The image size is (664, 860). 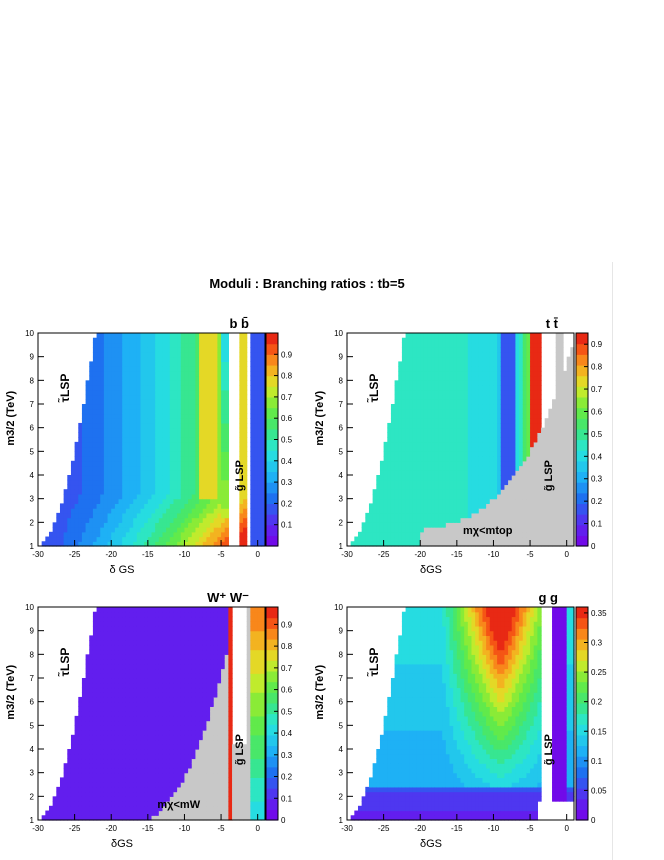 What do you see at coordinates (597, 367) in the screenshot?
I see `colorbar-tick-label: 0.8` at bounding box center [597, 367].